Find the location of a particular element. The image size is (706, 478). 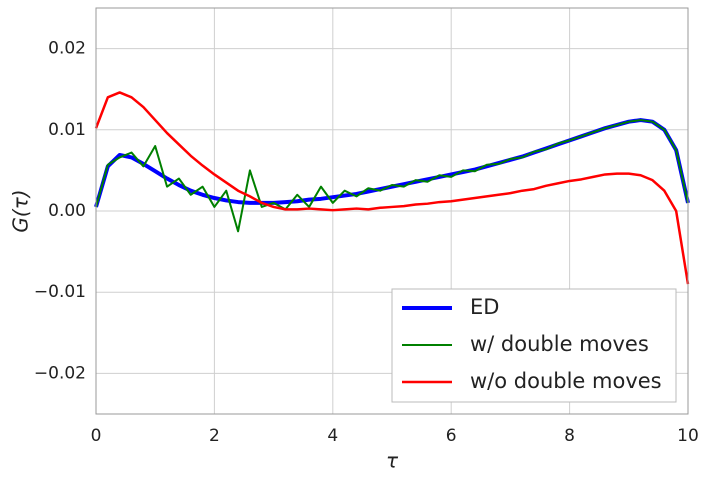

legend-label: ED is located at coordinates (484, 307).